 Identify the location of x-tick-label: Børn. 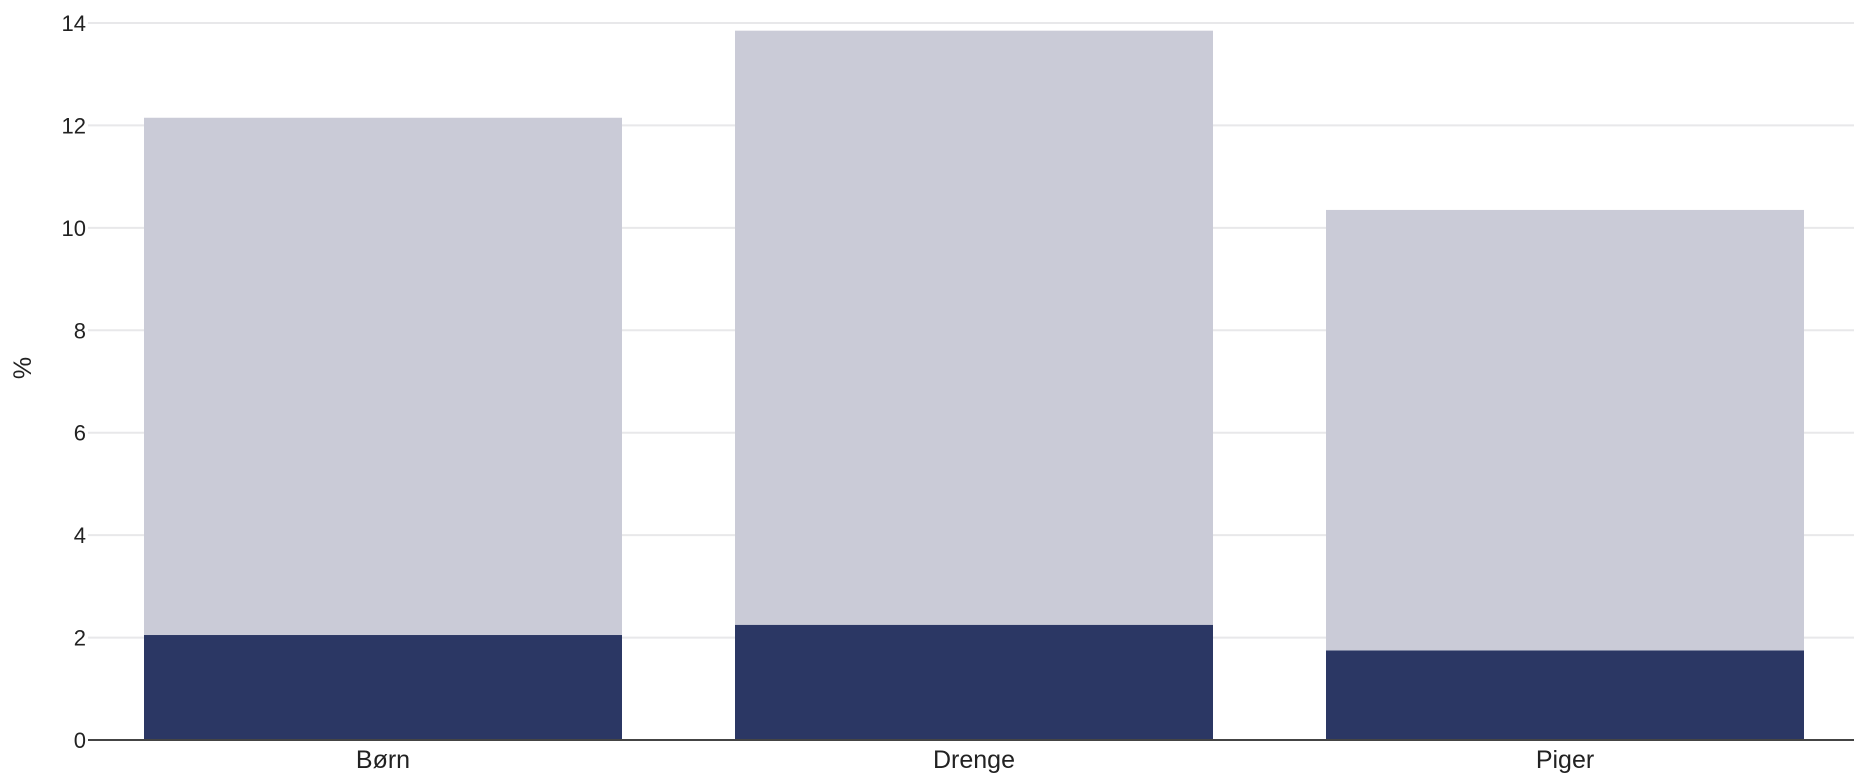
(383, 760).